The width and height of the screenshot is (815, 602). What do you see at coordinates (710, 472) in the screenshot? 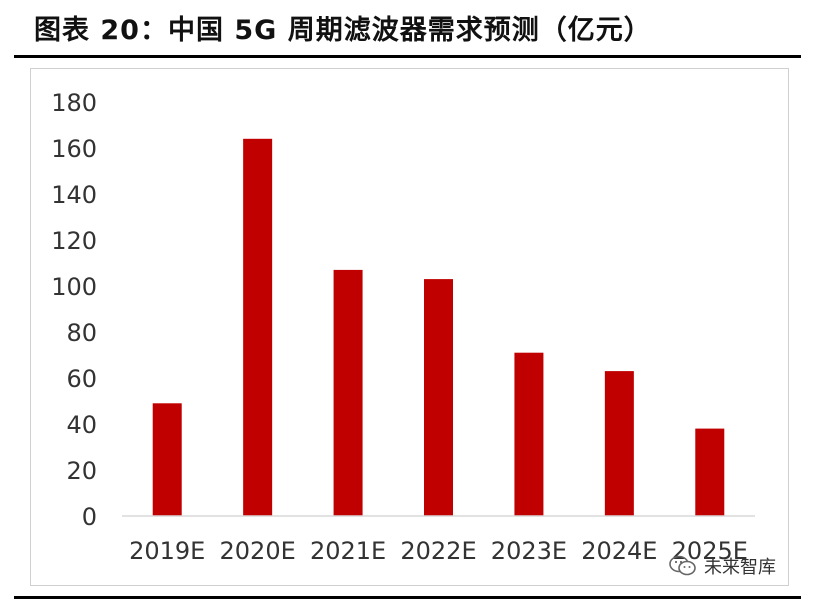
I see `bar-2025E` at bounding box center [710, 472].